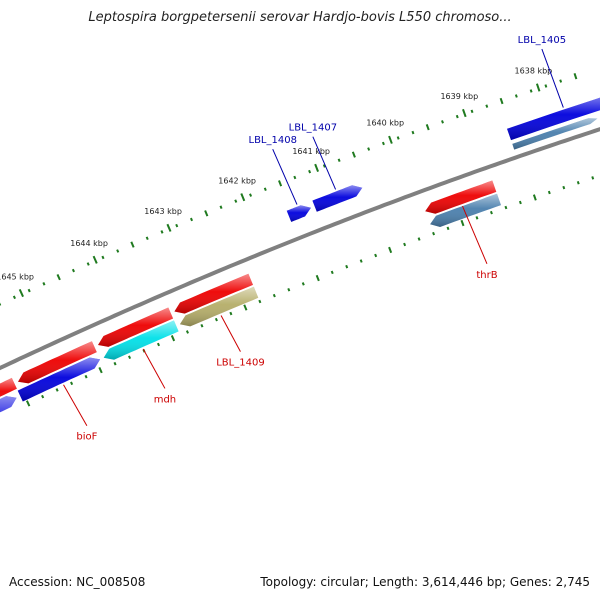 This screenshot has width=600, height=600. What do you see at coordinates (86, 437) in the screenshot?
I see `gene-label: bioF` at bounding box center [86, 437].